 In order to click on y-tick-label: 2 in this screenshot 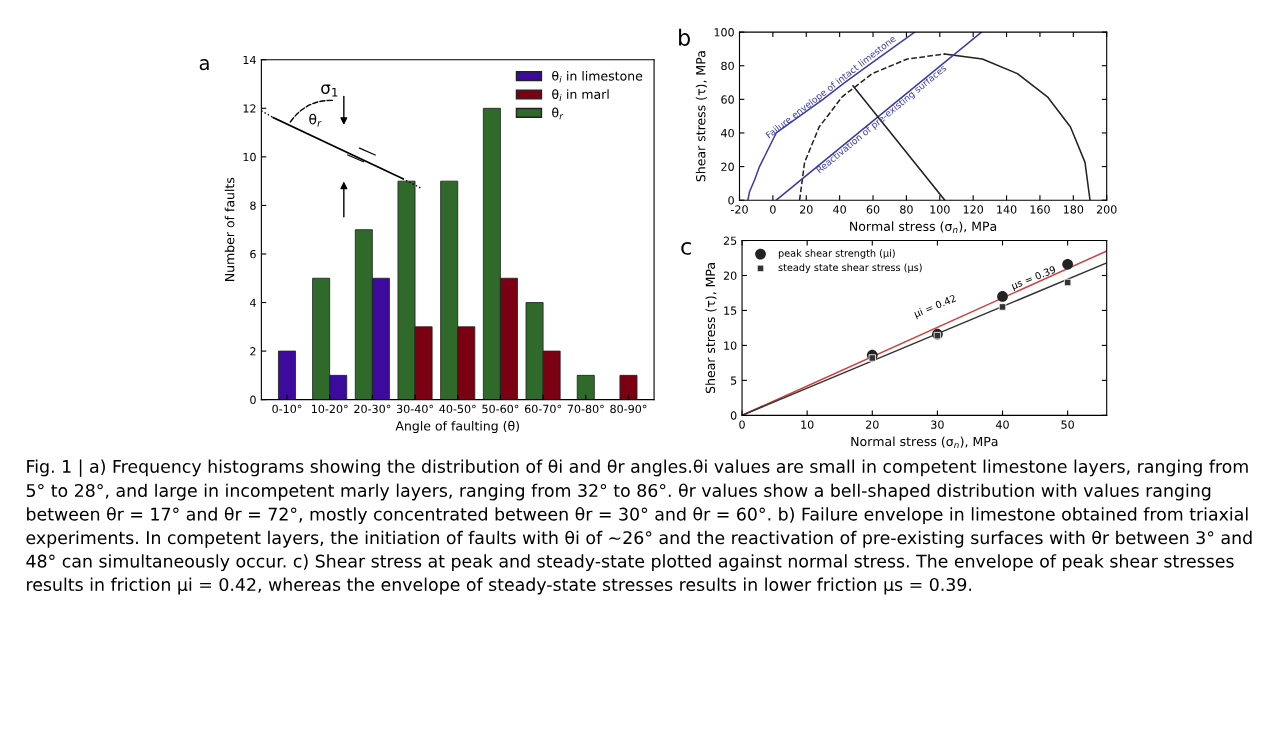, I will do `click(253, 351)`.